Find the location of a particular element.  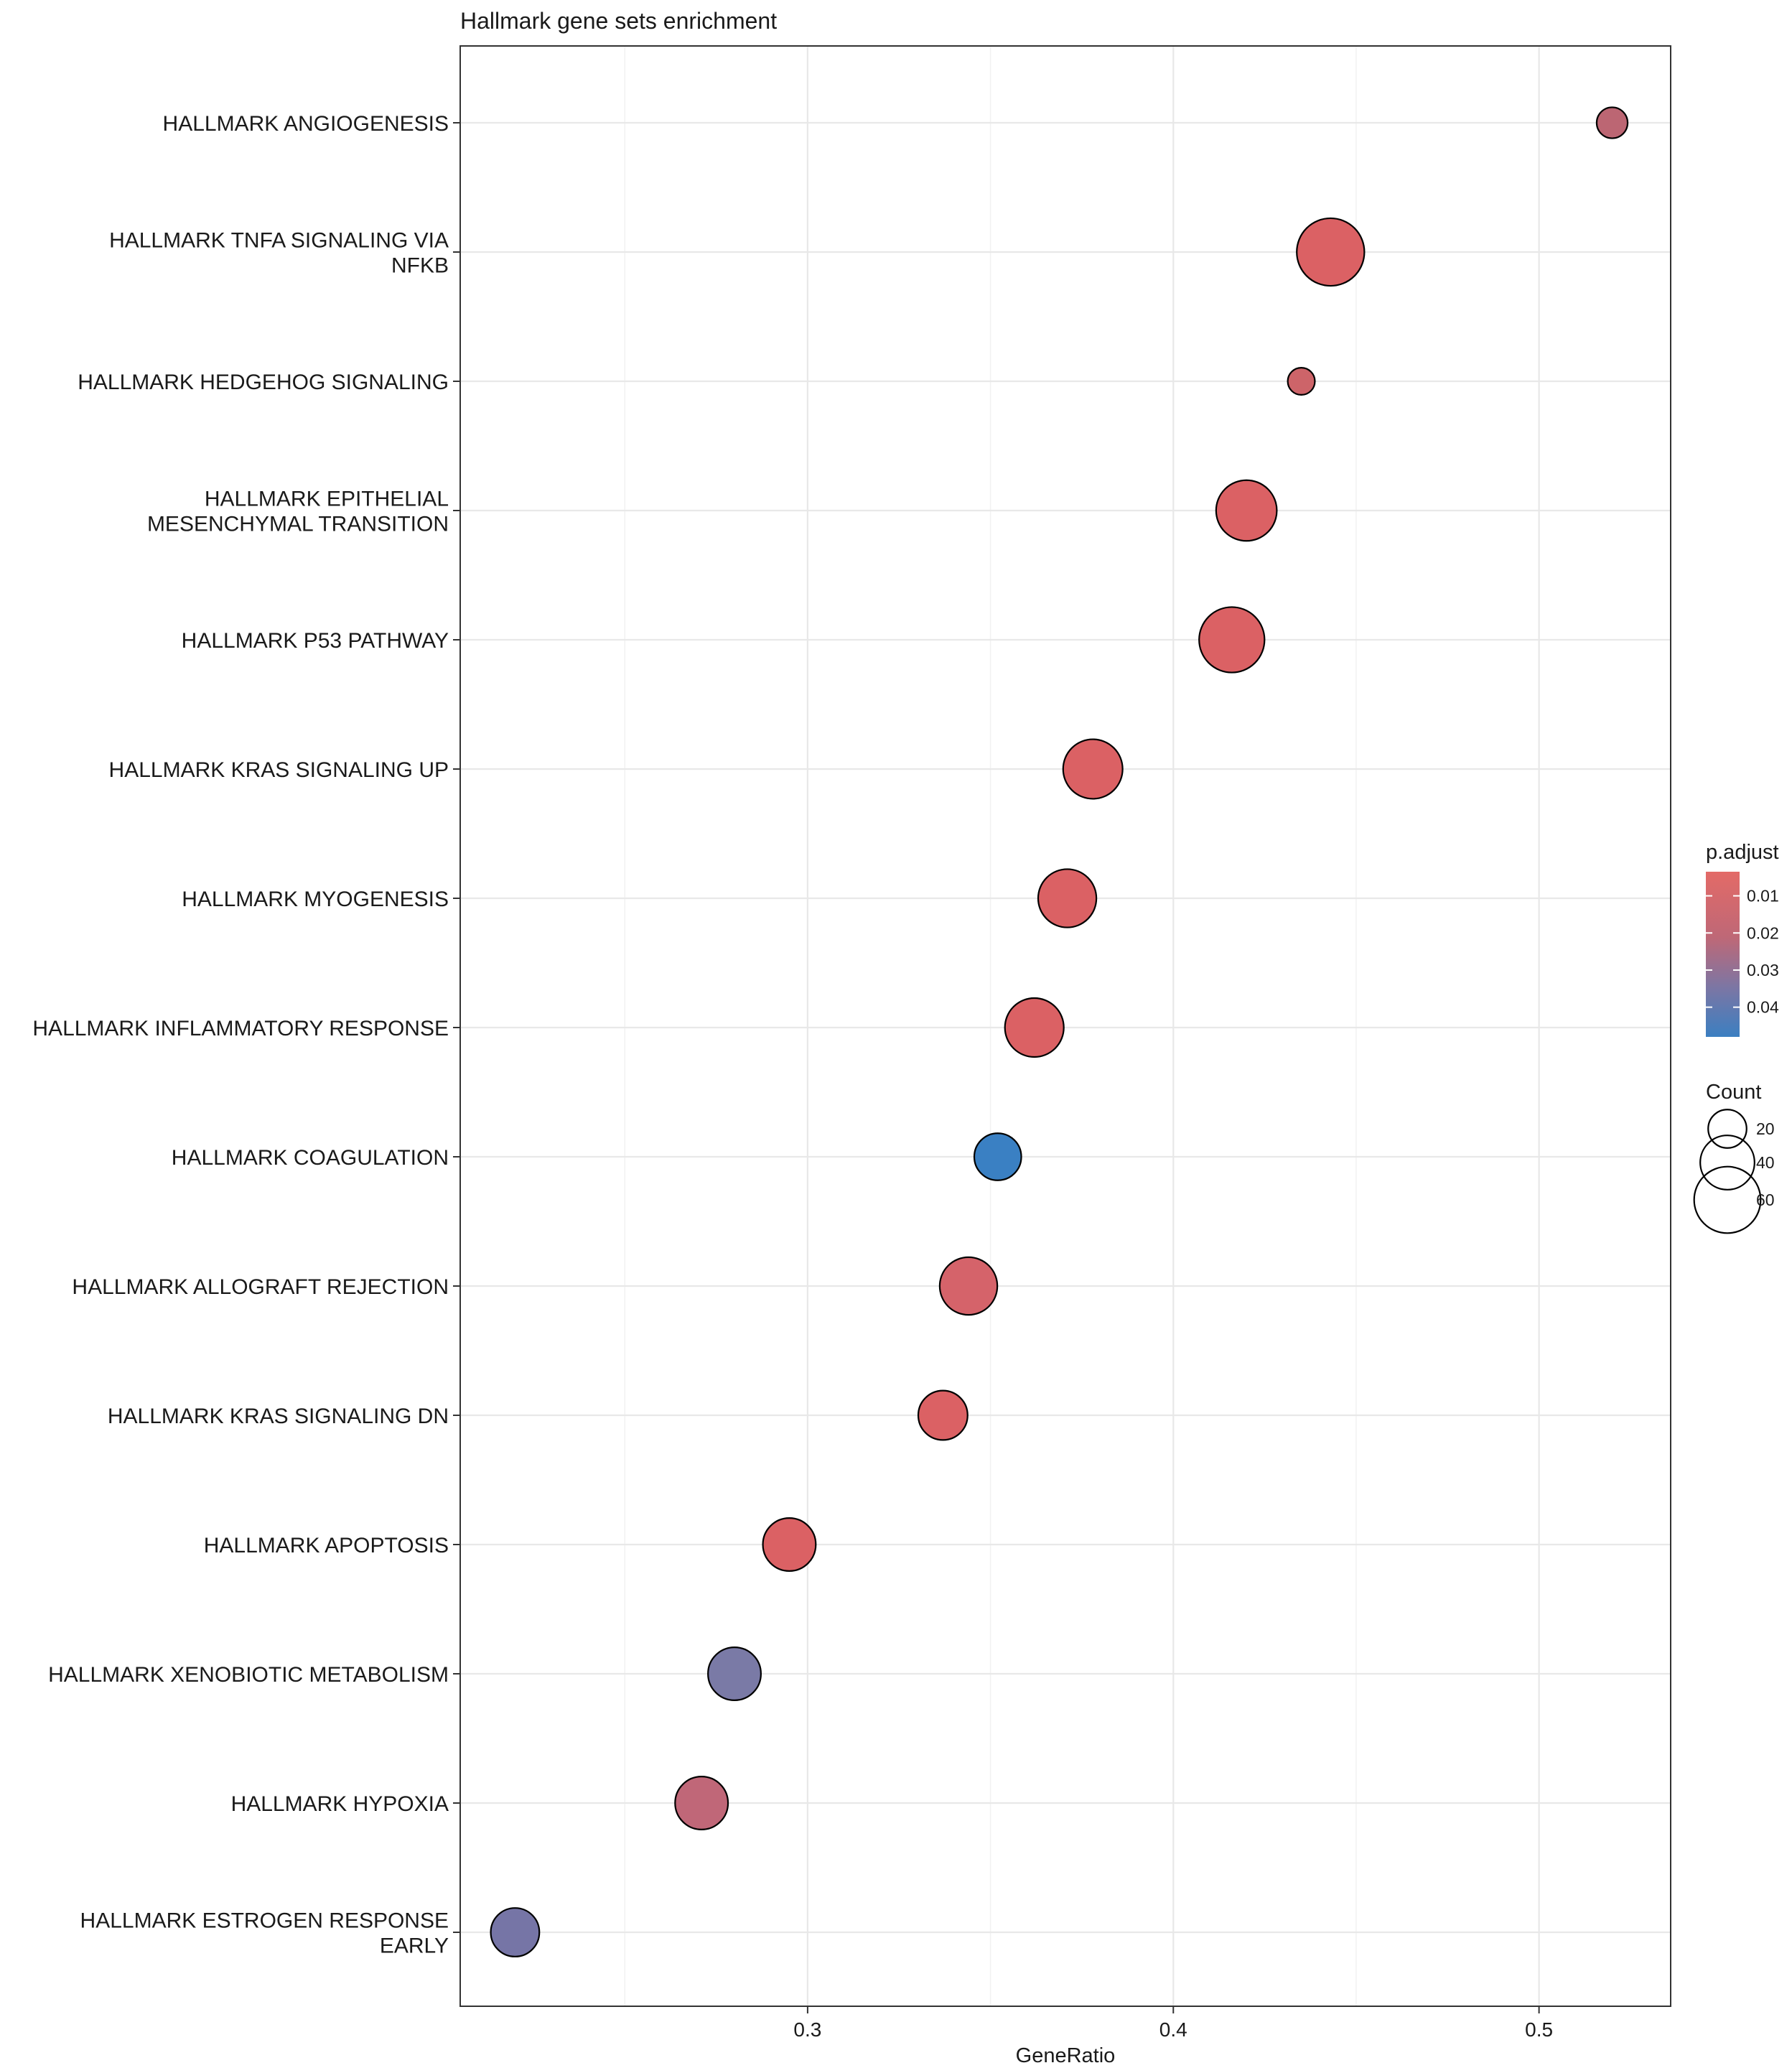

y-tick-label: MESENCHYMAL TRANSITION is located at coordinates (298, 524).